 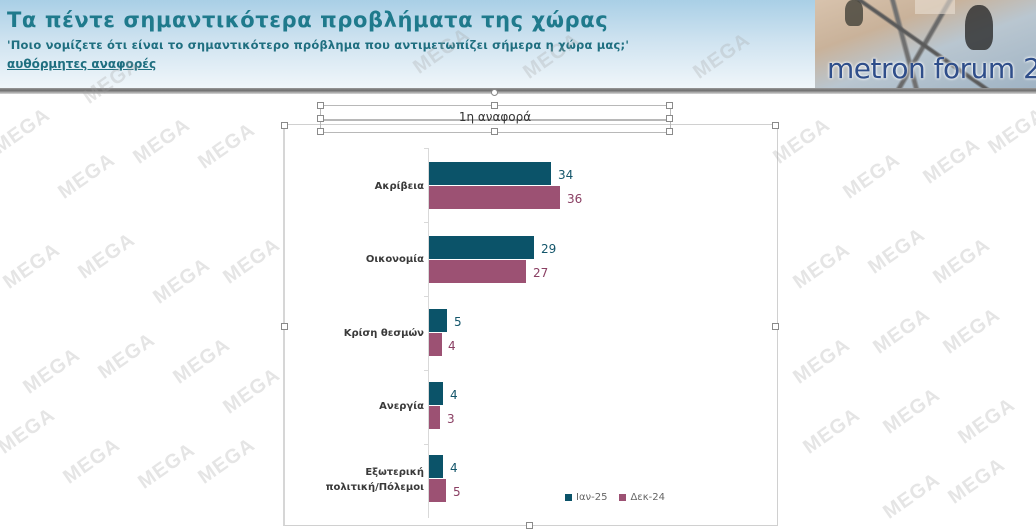 I want to click on logo-photo-detail, so click(x=935, y=7).